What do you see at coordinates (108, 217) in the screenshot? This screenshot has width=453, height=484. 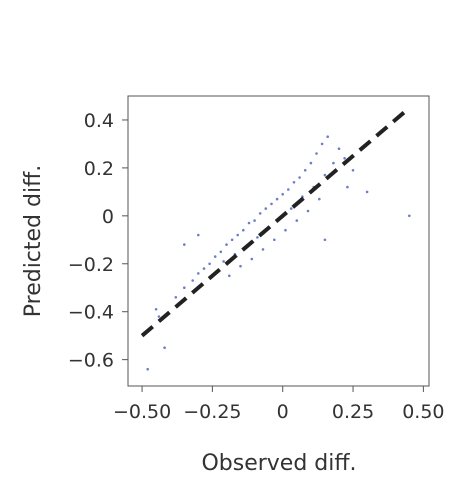 I see `y-tick-label: 0` at bounding box center [108, 217].